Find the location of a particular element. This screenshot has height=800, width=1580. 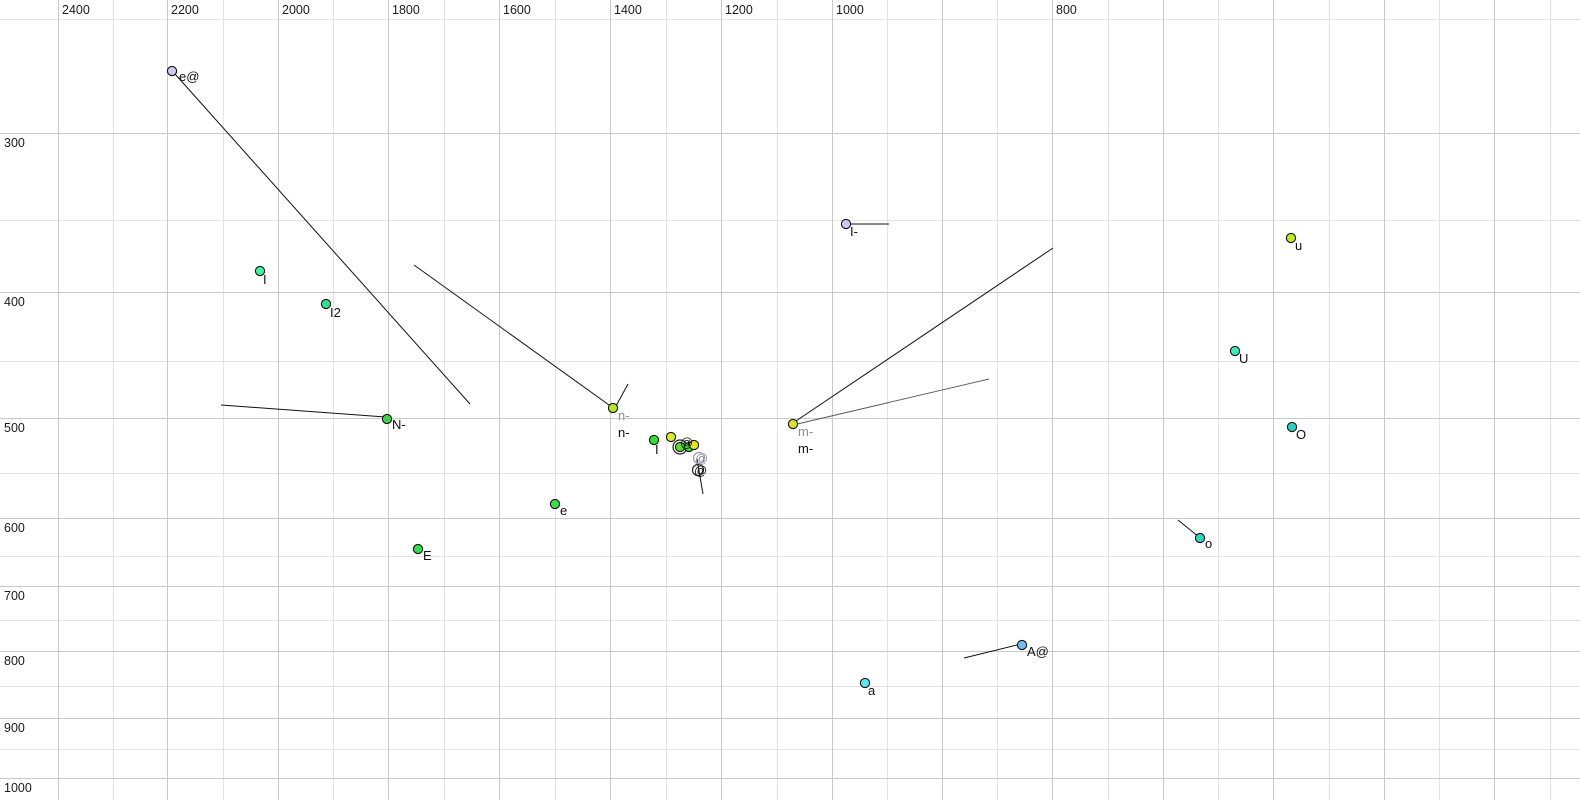

y-axis-tick-labels: 300 400 500 600 700 800 900 1000 is located at coordinates (18, 465).